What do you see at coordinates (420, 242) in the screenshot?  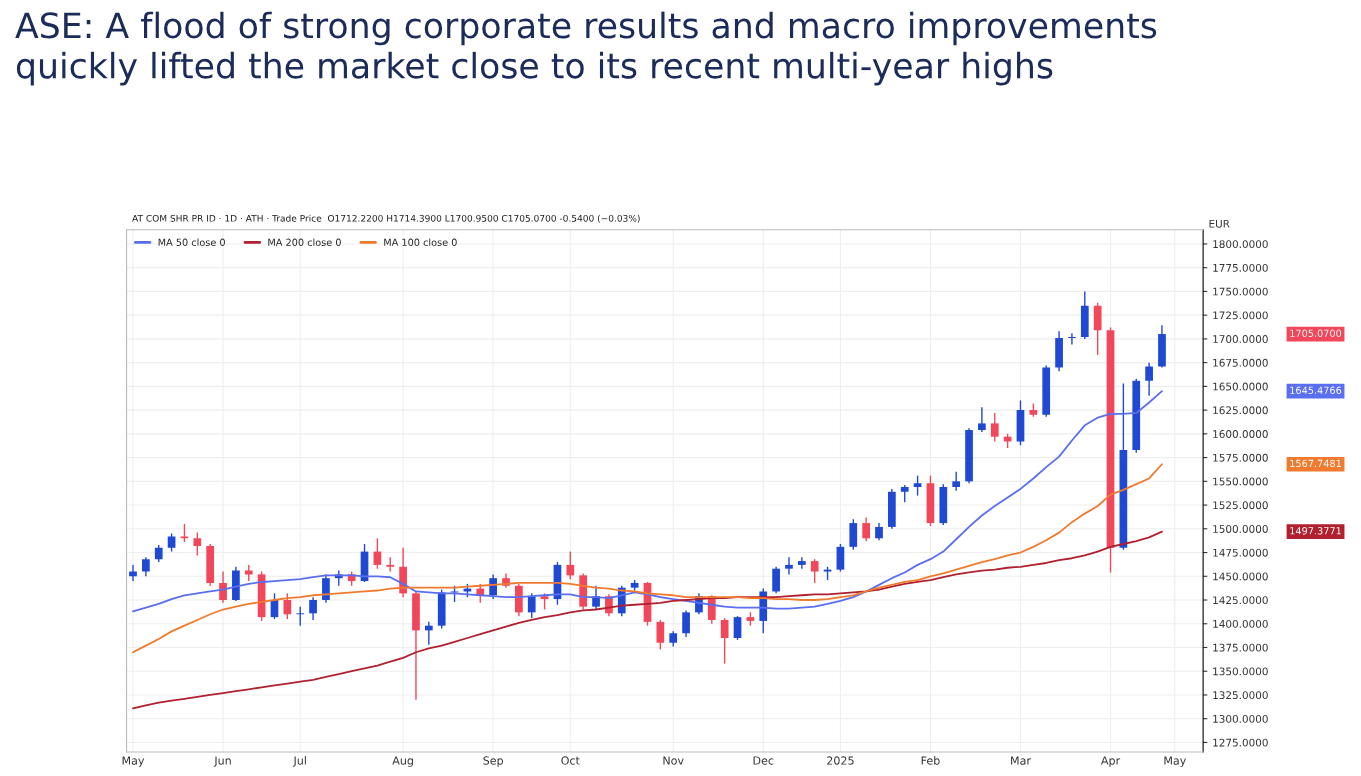 I see `legend-label: MA 100 close 0` at bounding box center [420, 242].